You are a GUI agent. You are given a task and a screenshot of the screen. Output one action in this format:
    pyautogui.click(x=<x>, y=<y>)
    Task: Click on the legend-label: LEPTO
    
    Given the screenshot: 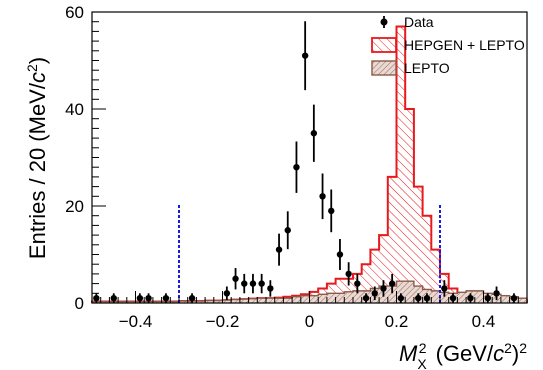 What is the action you would take?
    pyautogui.click(x=427, y=68)
    